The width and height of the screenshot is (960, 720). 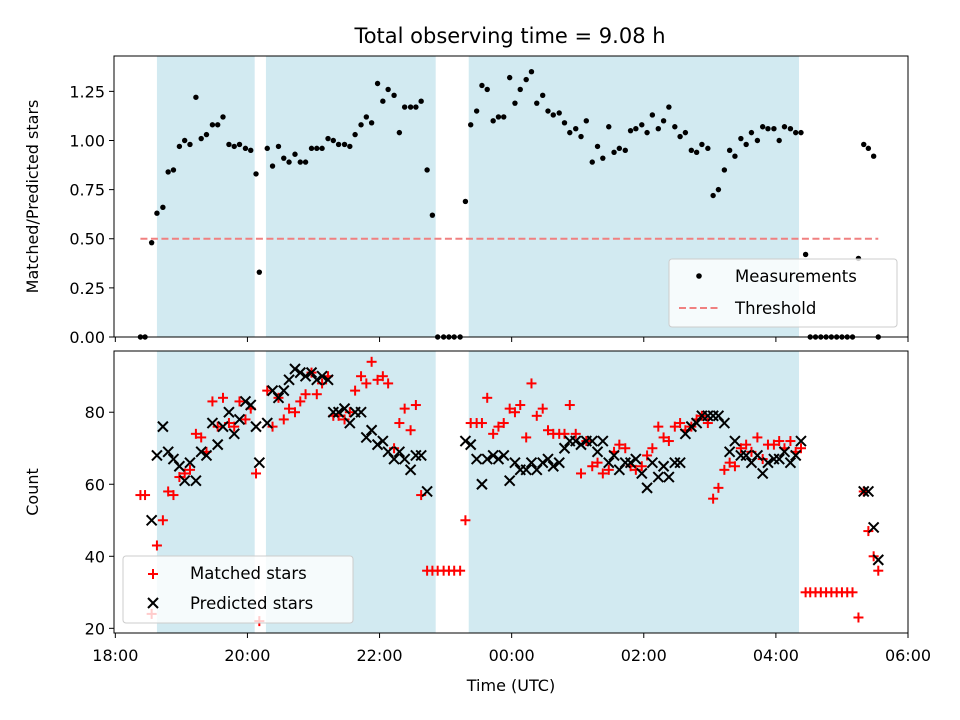 What do you see at coordinates (153, 603) in the screenshot?
I see `predicted-marker-glyph` at bounding box center [153, 603].